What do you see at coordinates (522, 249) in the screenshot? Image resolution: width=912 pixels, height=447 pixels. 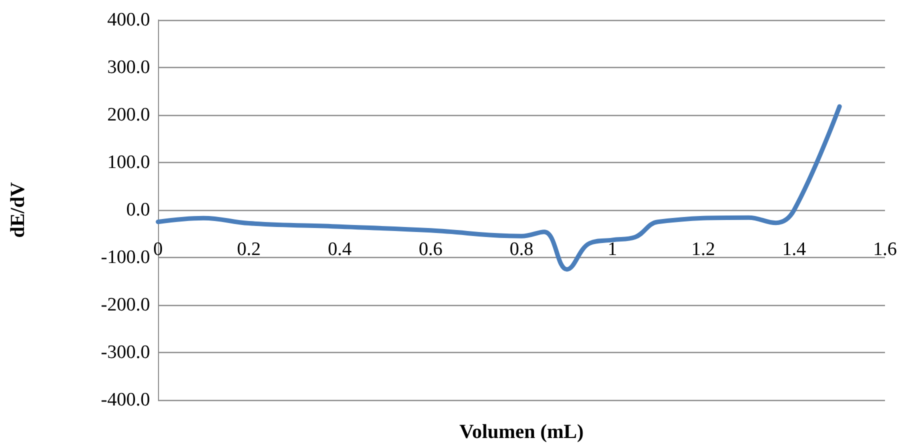 I see `x-tick-label: 0.8` at bounding box center [522, 249].